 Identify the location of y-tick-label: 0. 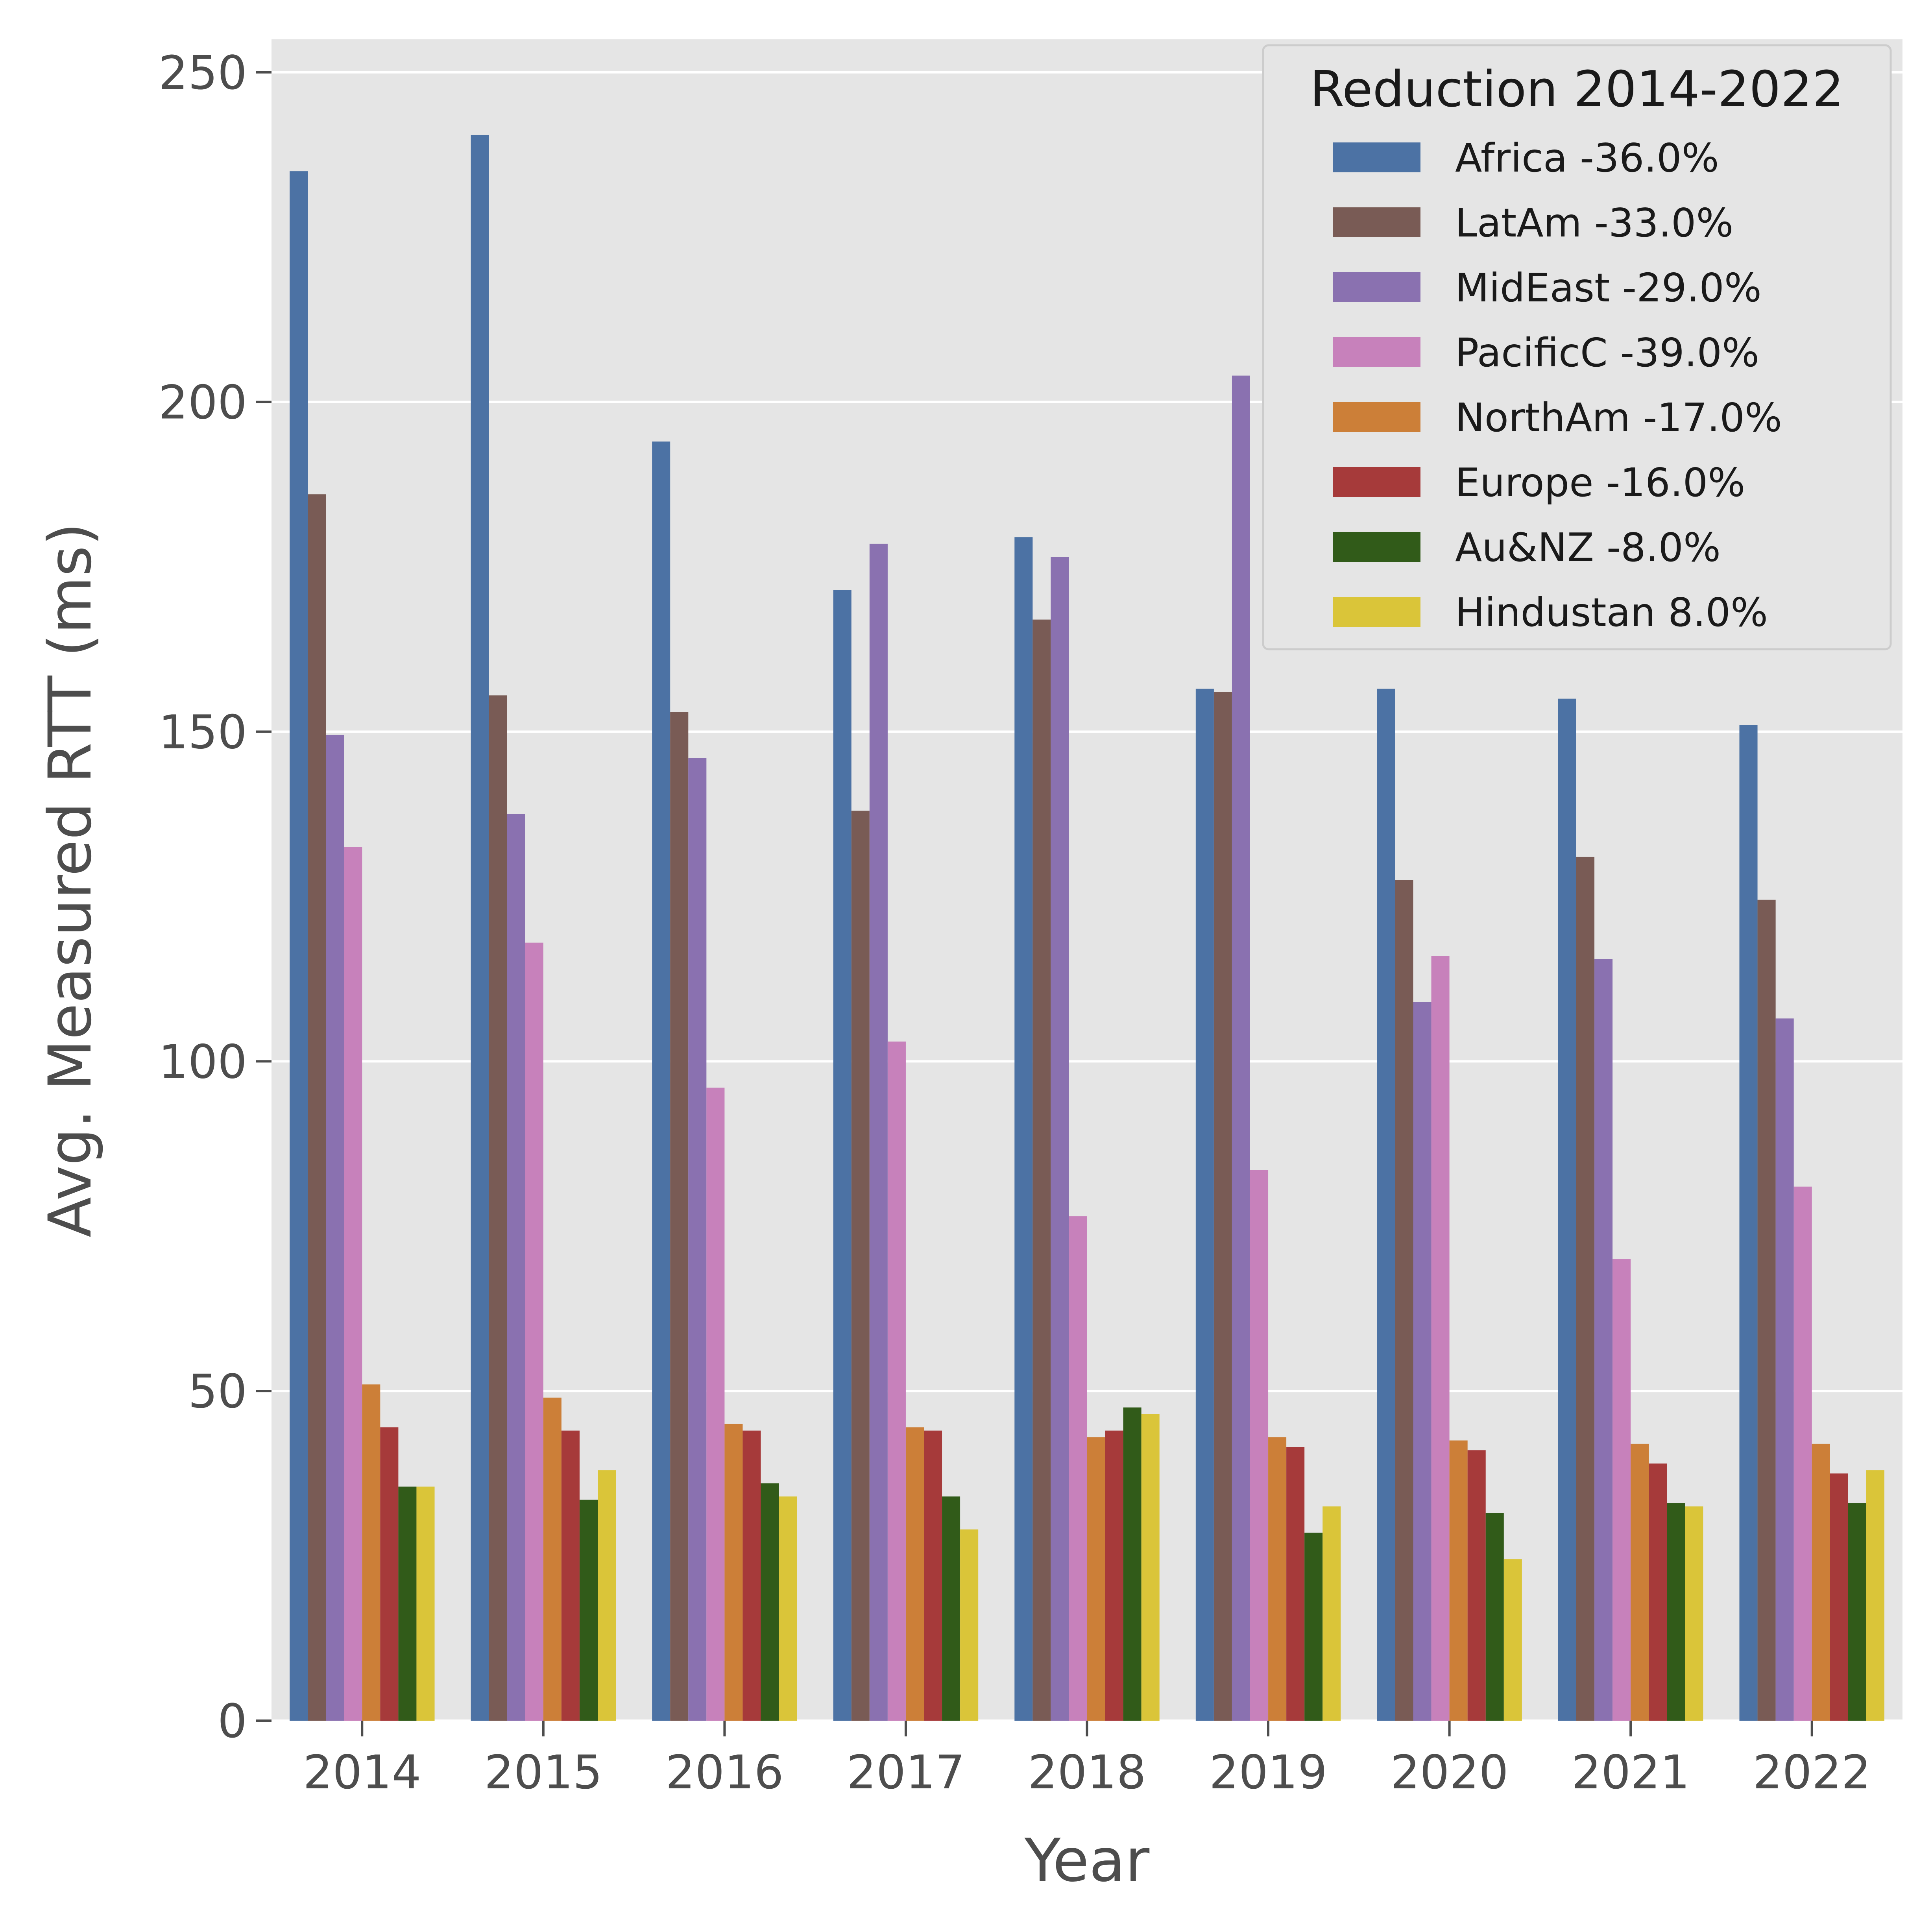
(232, 1721).